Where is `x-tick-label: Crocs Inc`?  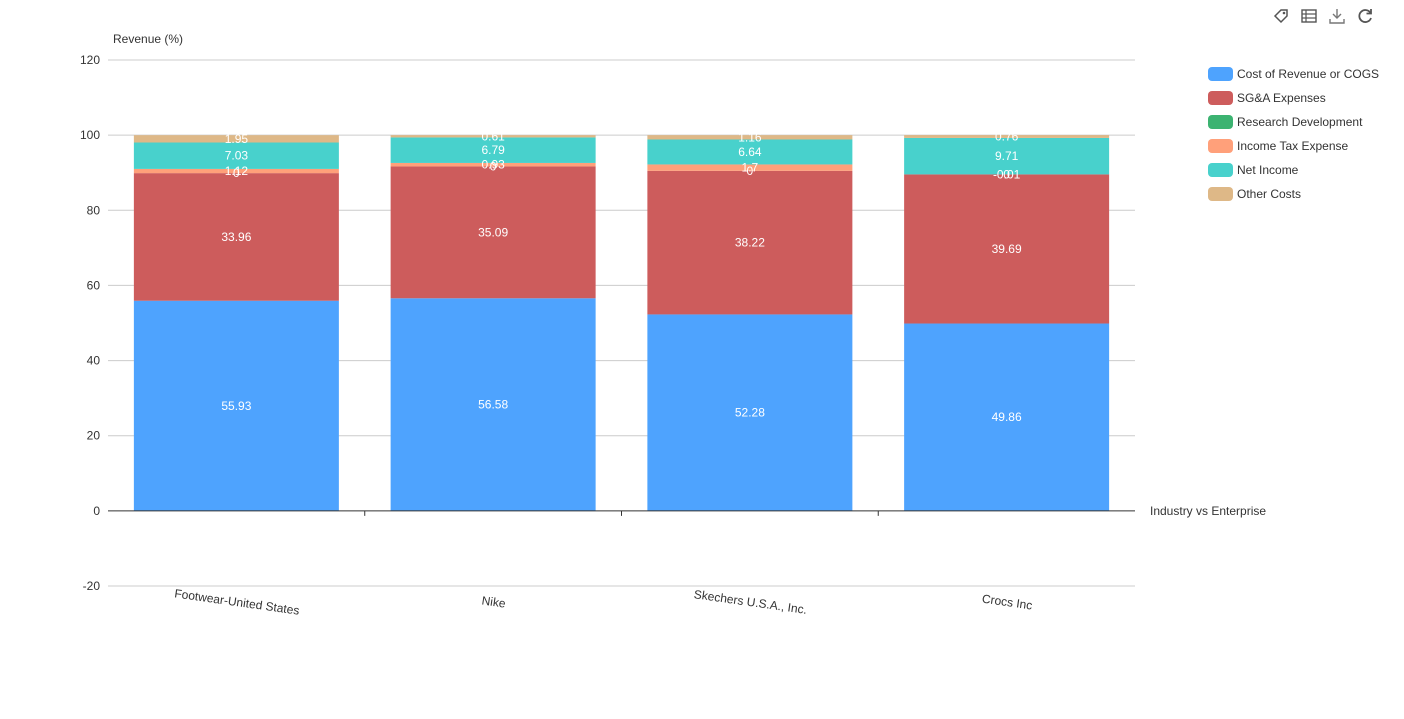 x-tick-label: Crocs Inc is located at coordinates (1007, 602).